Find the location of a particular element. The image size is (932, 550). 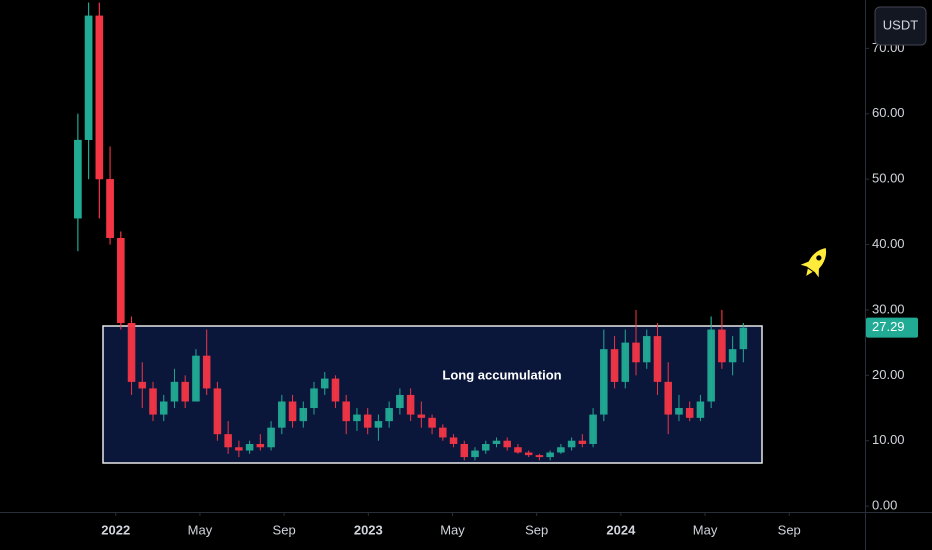

annotation: Long accumulation is located at coordinates (501, 374).